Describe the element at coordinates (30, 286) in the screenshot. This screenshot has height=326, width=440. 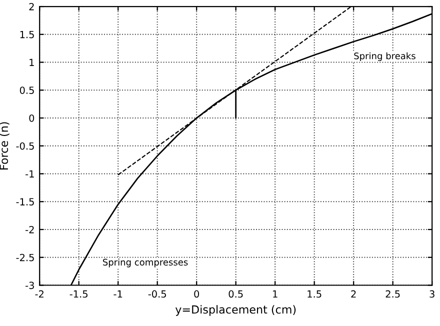
I see `y-tick-label: -3` at that location.